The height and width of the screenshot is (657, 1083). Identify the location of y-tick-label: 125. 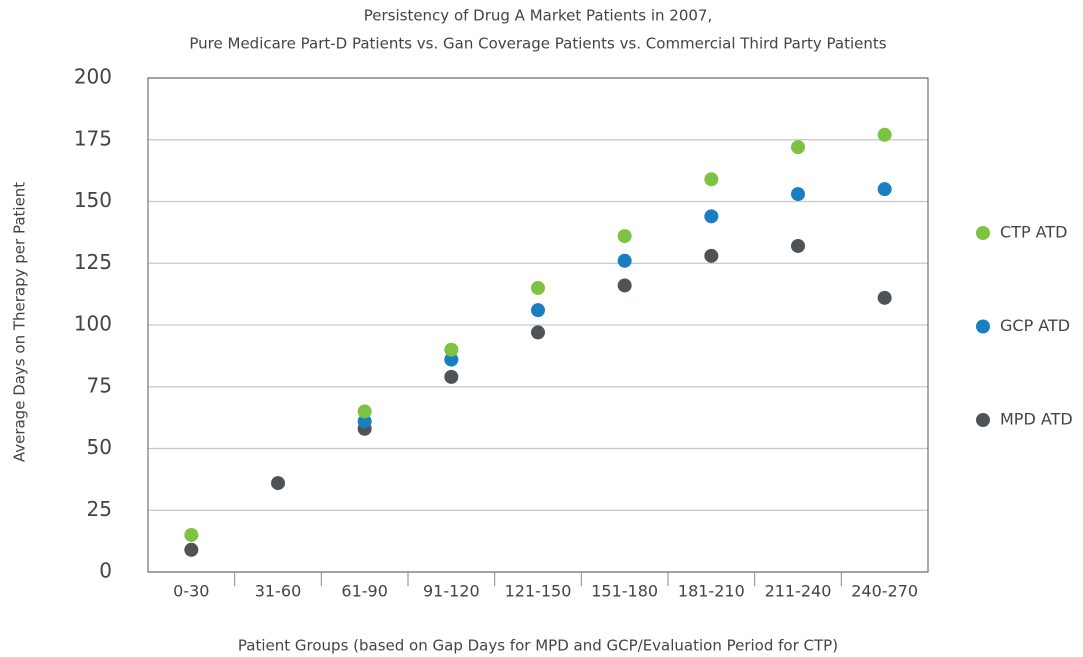
(93, 262).